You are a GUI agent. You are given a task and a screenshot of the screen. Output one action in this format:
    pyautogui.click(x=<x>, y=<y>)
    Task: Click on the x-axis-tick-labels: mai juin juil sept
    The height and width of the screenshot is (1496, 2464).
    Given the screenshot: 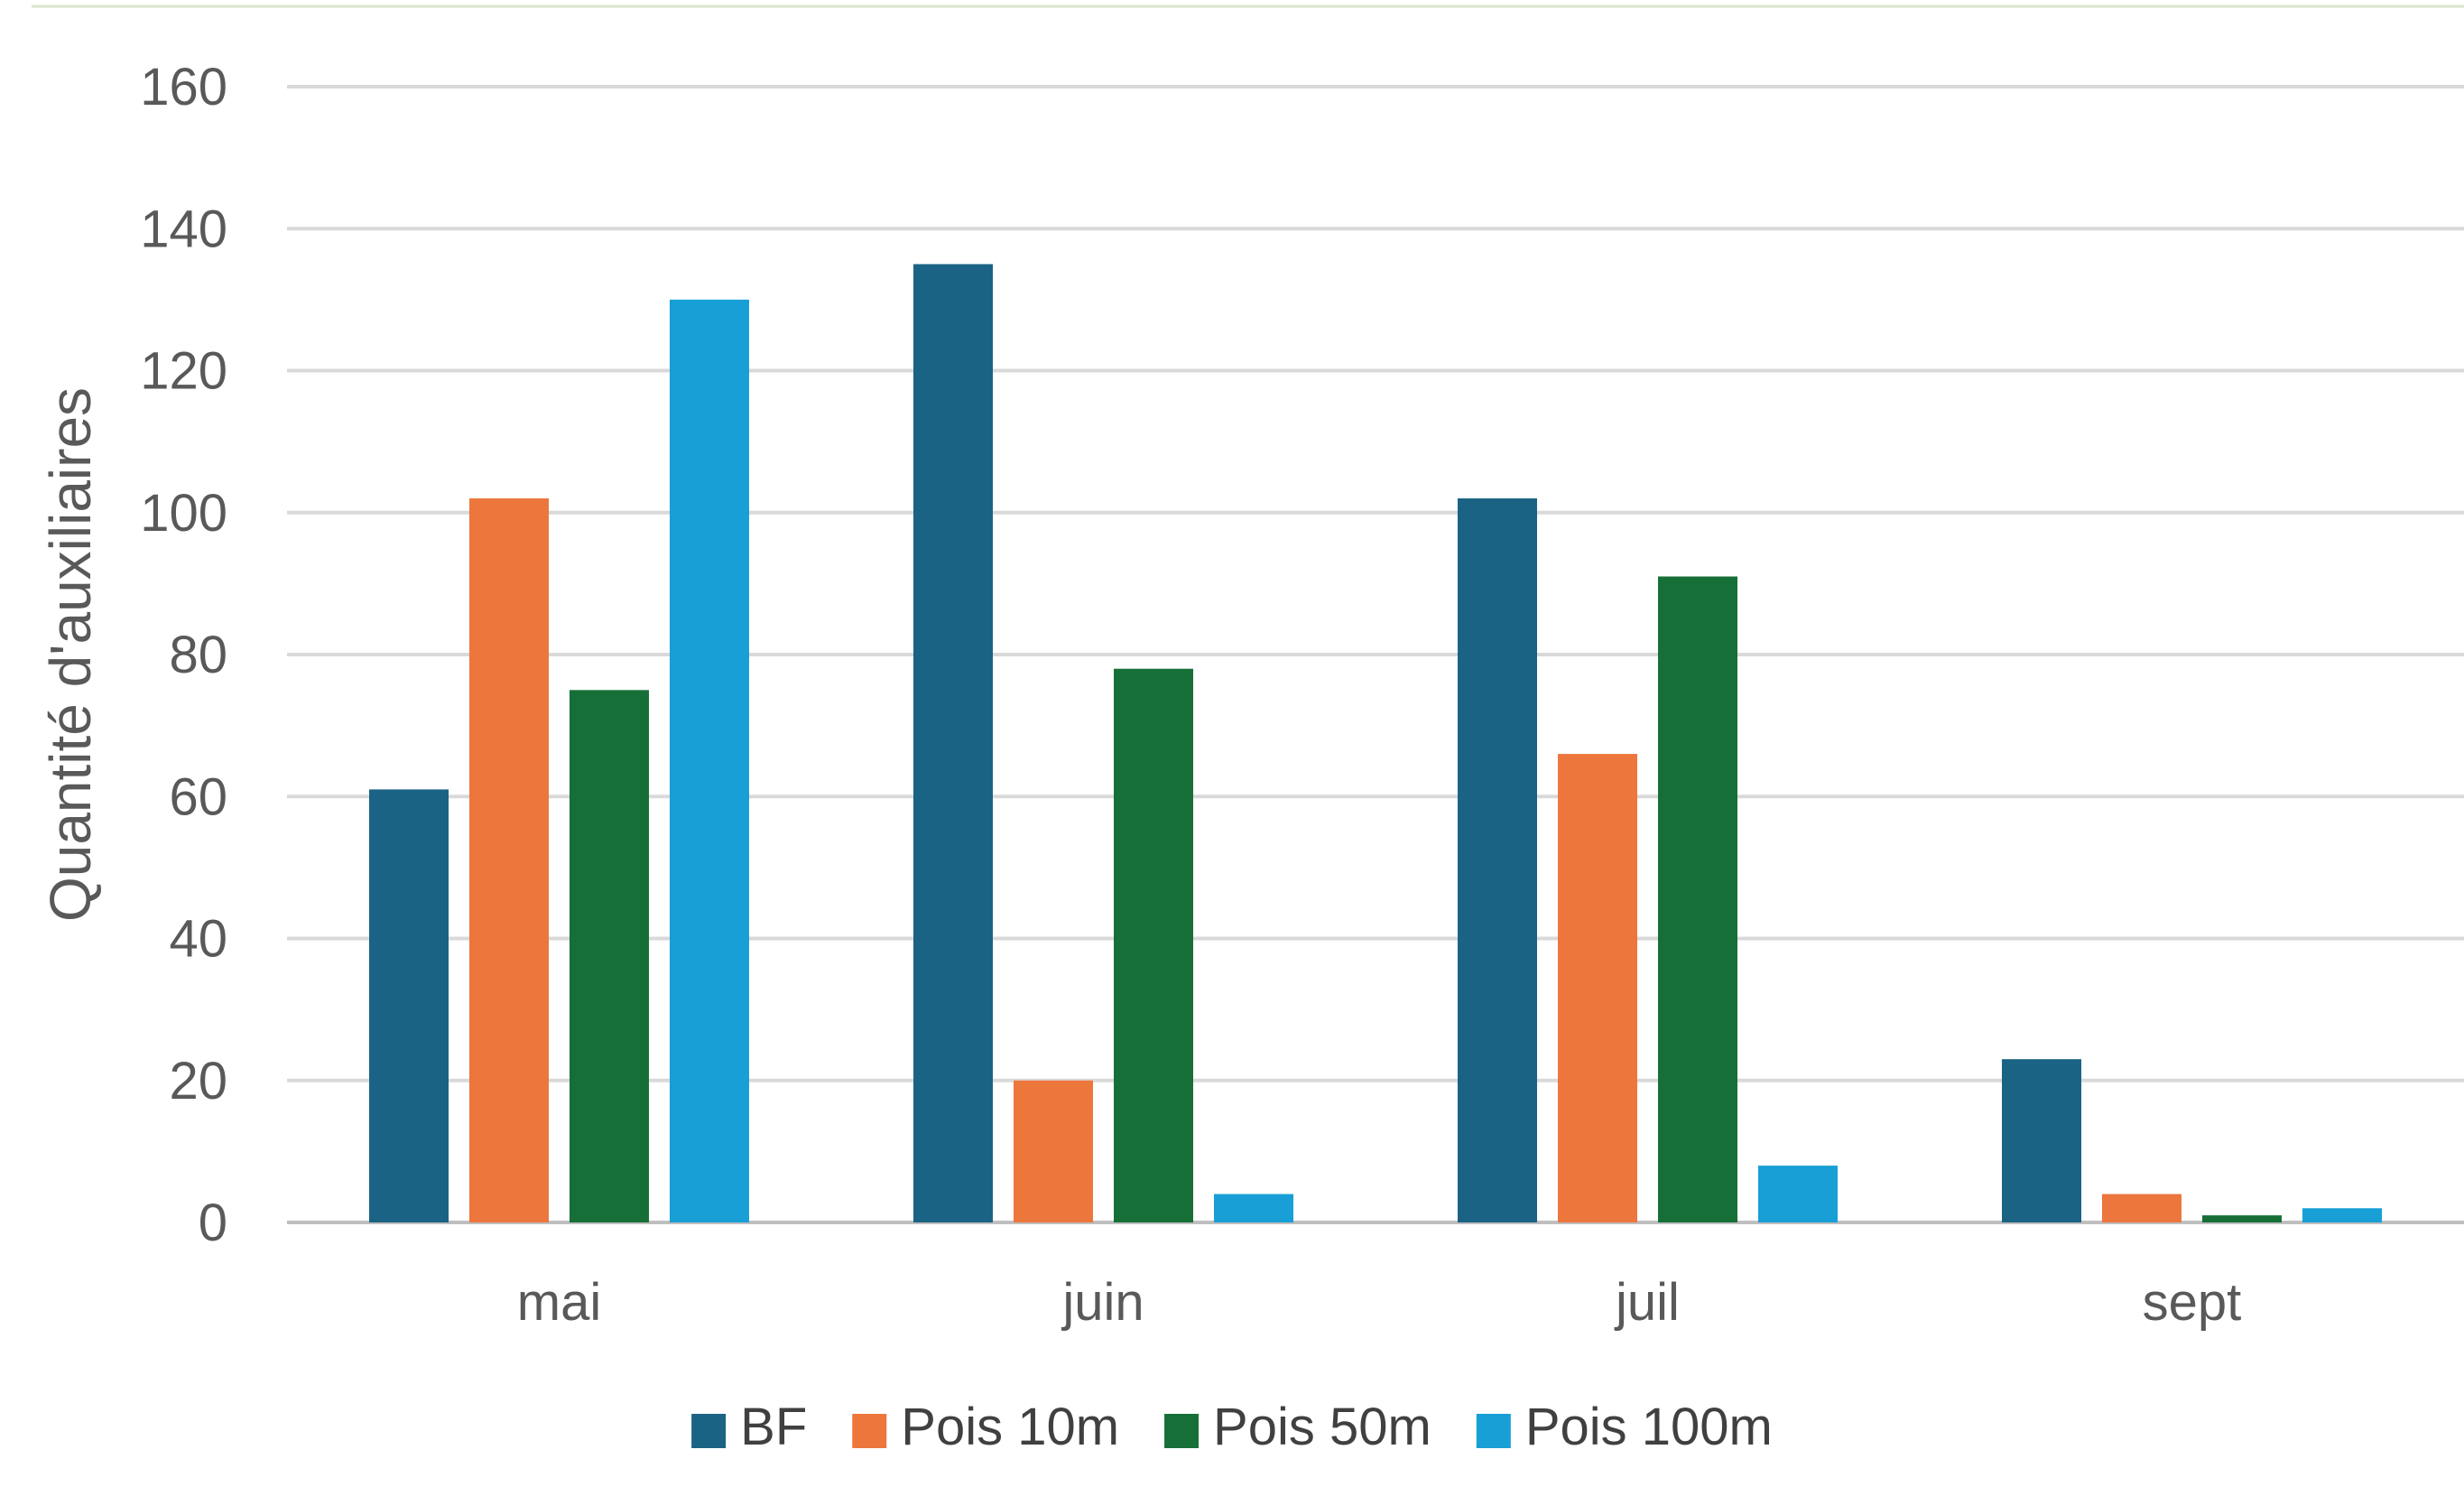 What is the action you would take?
    pyautogui.click(x=1379, y=1302)
    